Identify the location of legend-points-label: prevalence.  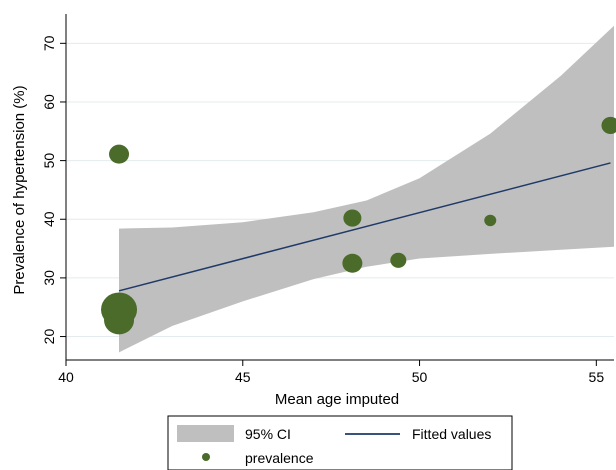
(279, 458).